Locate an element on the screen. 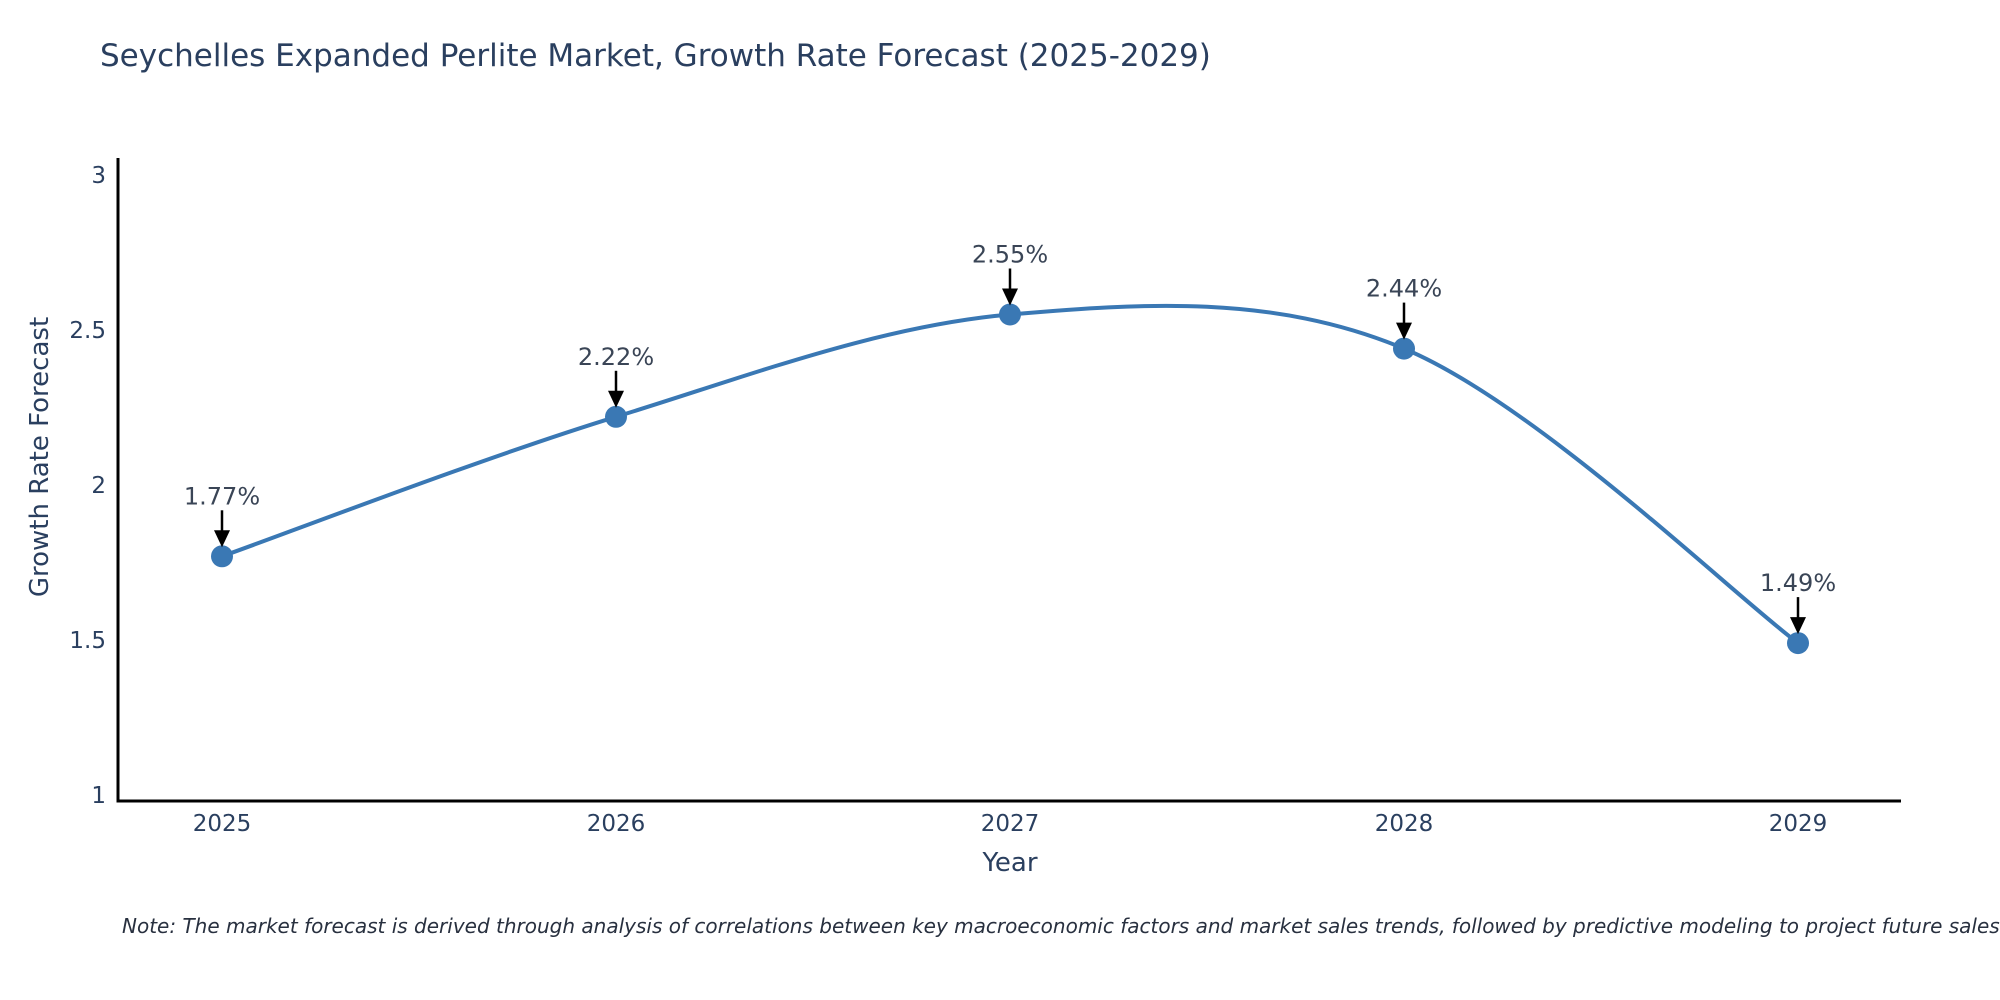 The width and height of the screenshot is (2000, 1000). y-tick-label: 1.5 is located at coordinates (87, 641).